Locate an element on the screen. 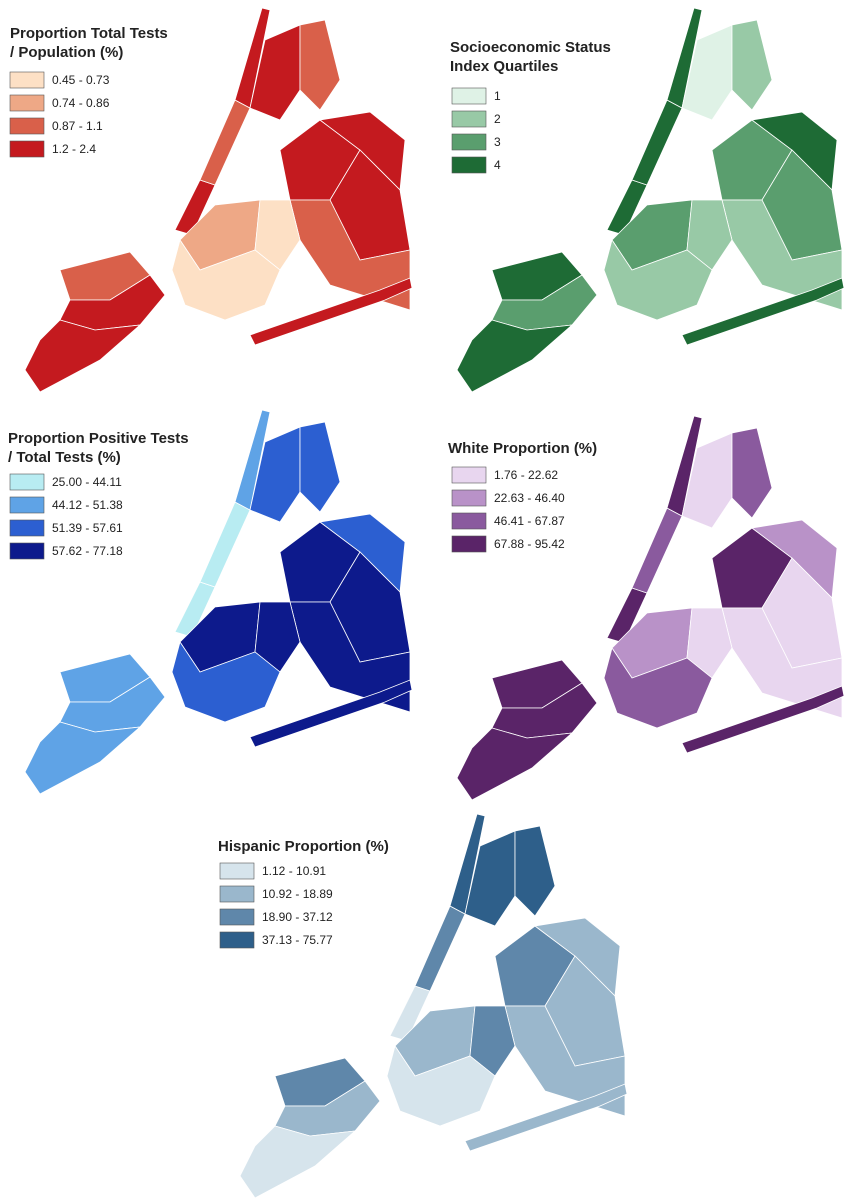 This screenshot has width=854, height=1200. legend-label: 67.88 - 95.42 is located at coordinates (529, 544).